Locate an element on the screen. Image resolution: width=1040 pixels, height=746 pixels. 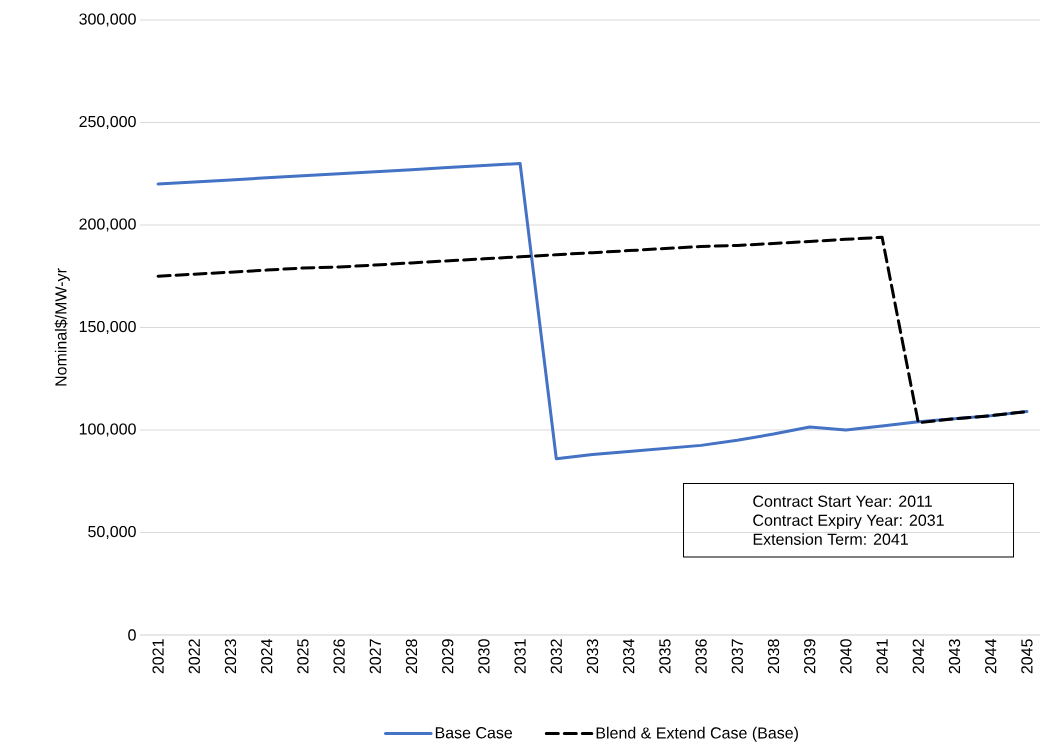
annotation: Extension Term: 2041 is located at coordinates (830, 539).